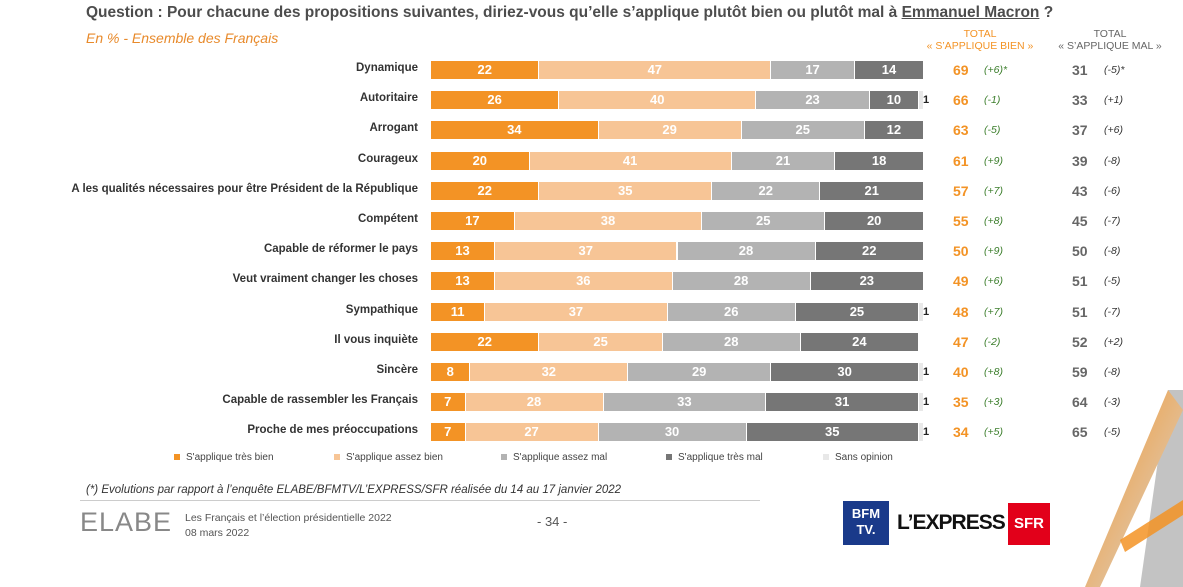  What do you see at coordinates (387, 219) in the screenshot?
I see `row-label: Compétent` at bounding box center [387, 219].